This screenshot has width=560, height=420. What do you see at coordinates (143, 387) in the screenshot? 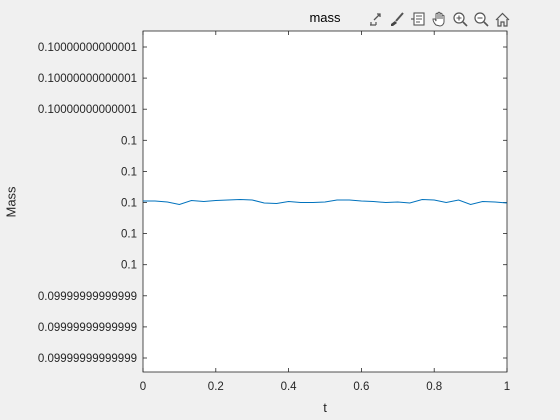
I see `x-tick-label: 0` at bounding box center [143, 387].